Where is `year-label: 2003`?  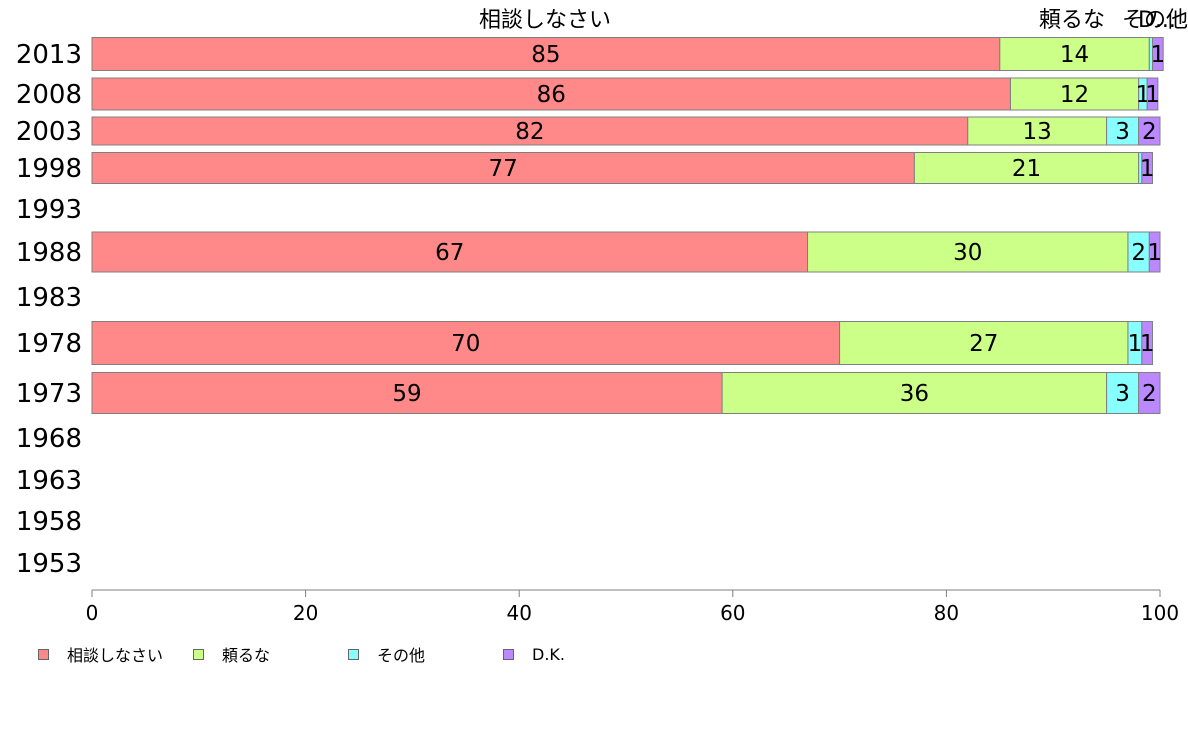
year-label: 2003 is located at coordinates (49, 132).